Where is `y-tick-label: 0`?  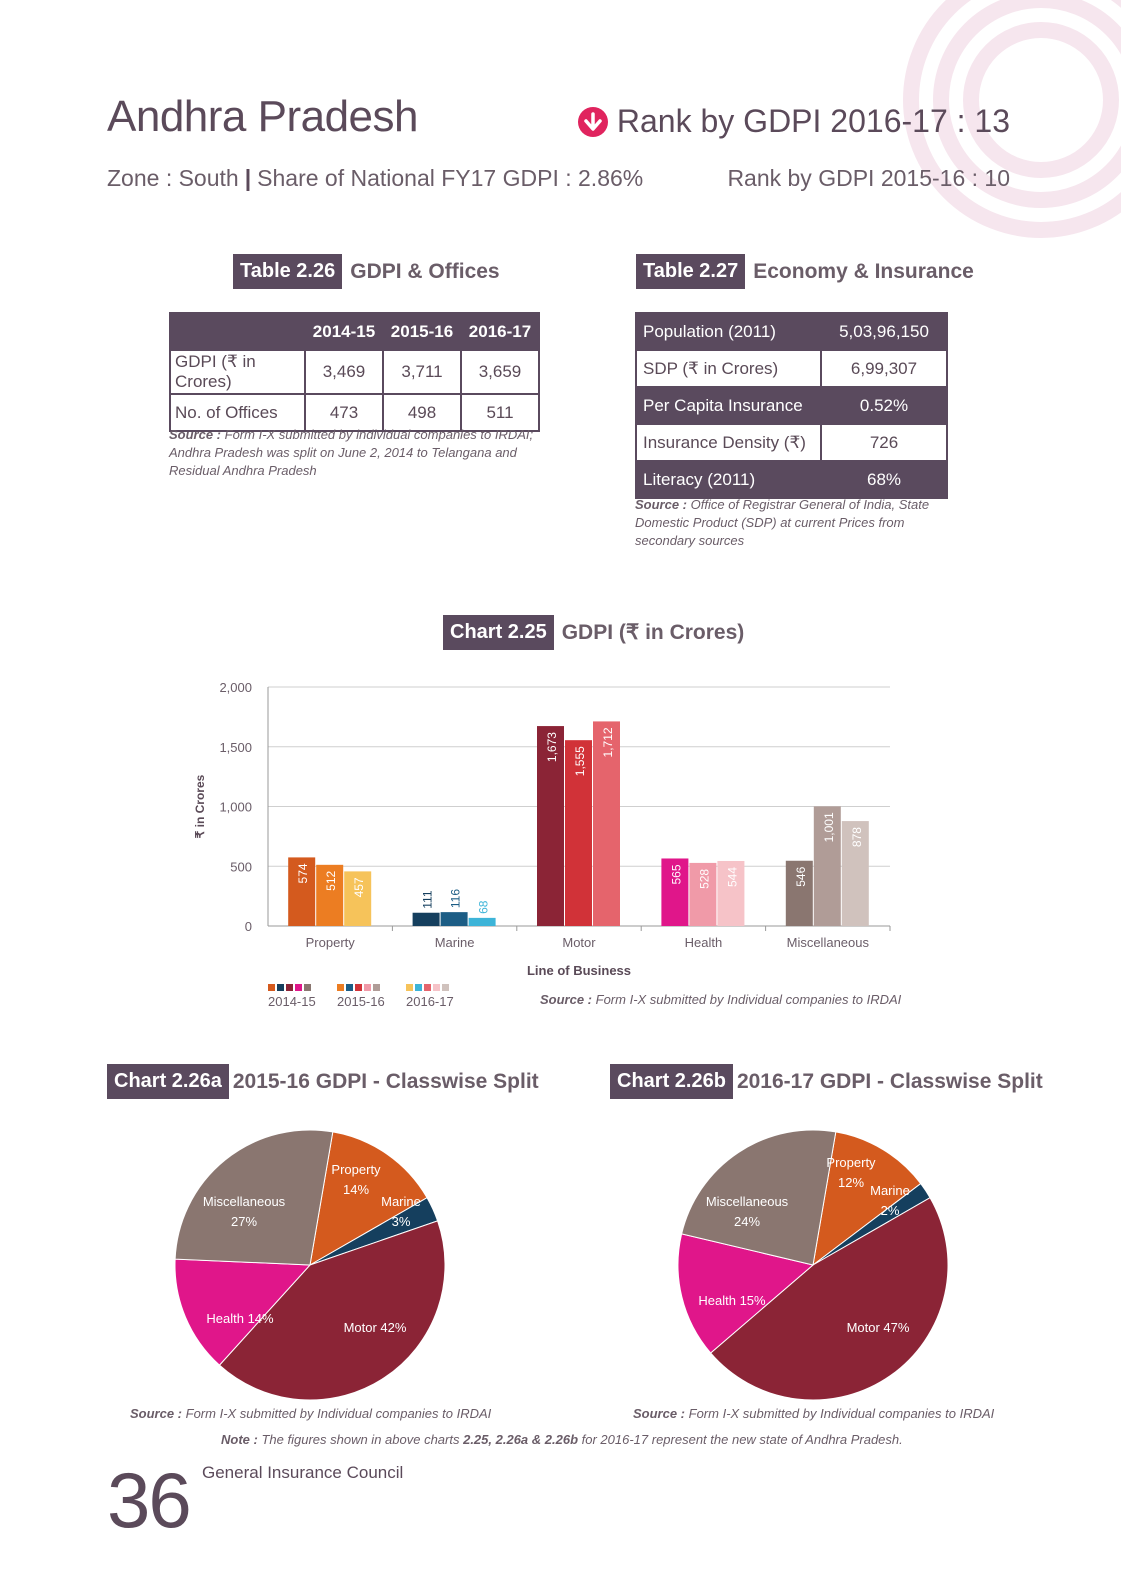
y-tick-label: 0 is located at coordinates (248, 926).